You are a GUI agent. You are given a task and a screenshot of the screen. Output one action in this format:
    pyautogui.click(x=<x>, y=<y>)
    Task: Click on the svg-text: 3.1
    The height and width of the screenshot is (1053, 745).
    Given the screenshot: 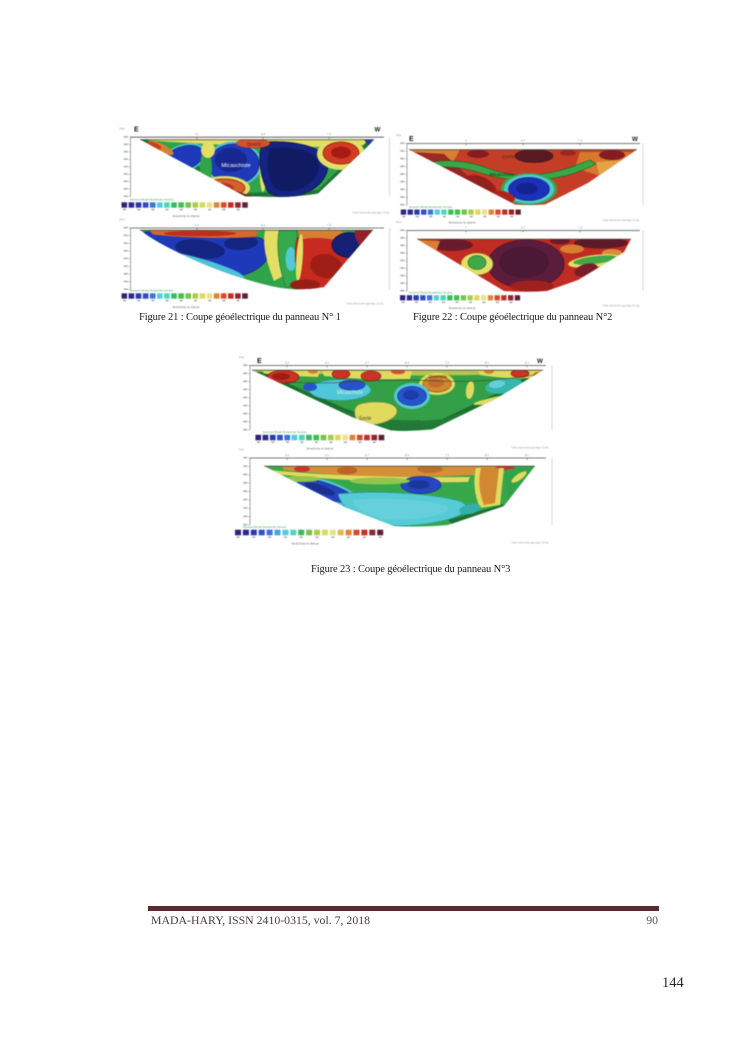 What is the action you would take?
    pyautogui.click(x=197, y=134)
    